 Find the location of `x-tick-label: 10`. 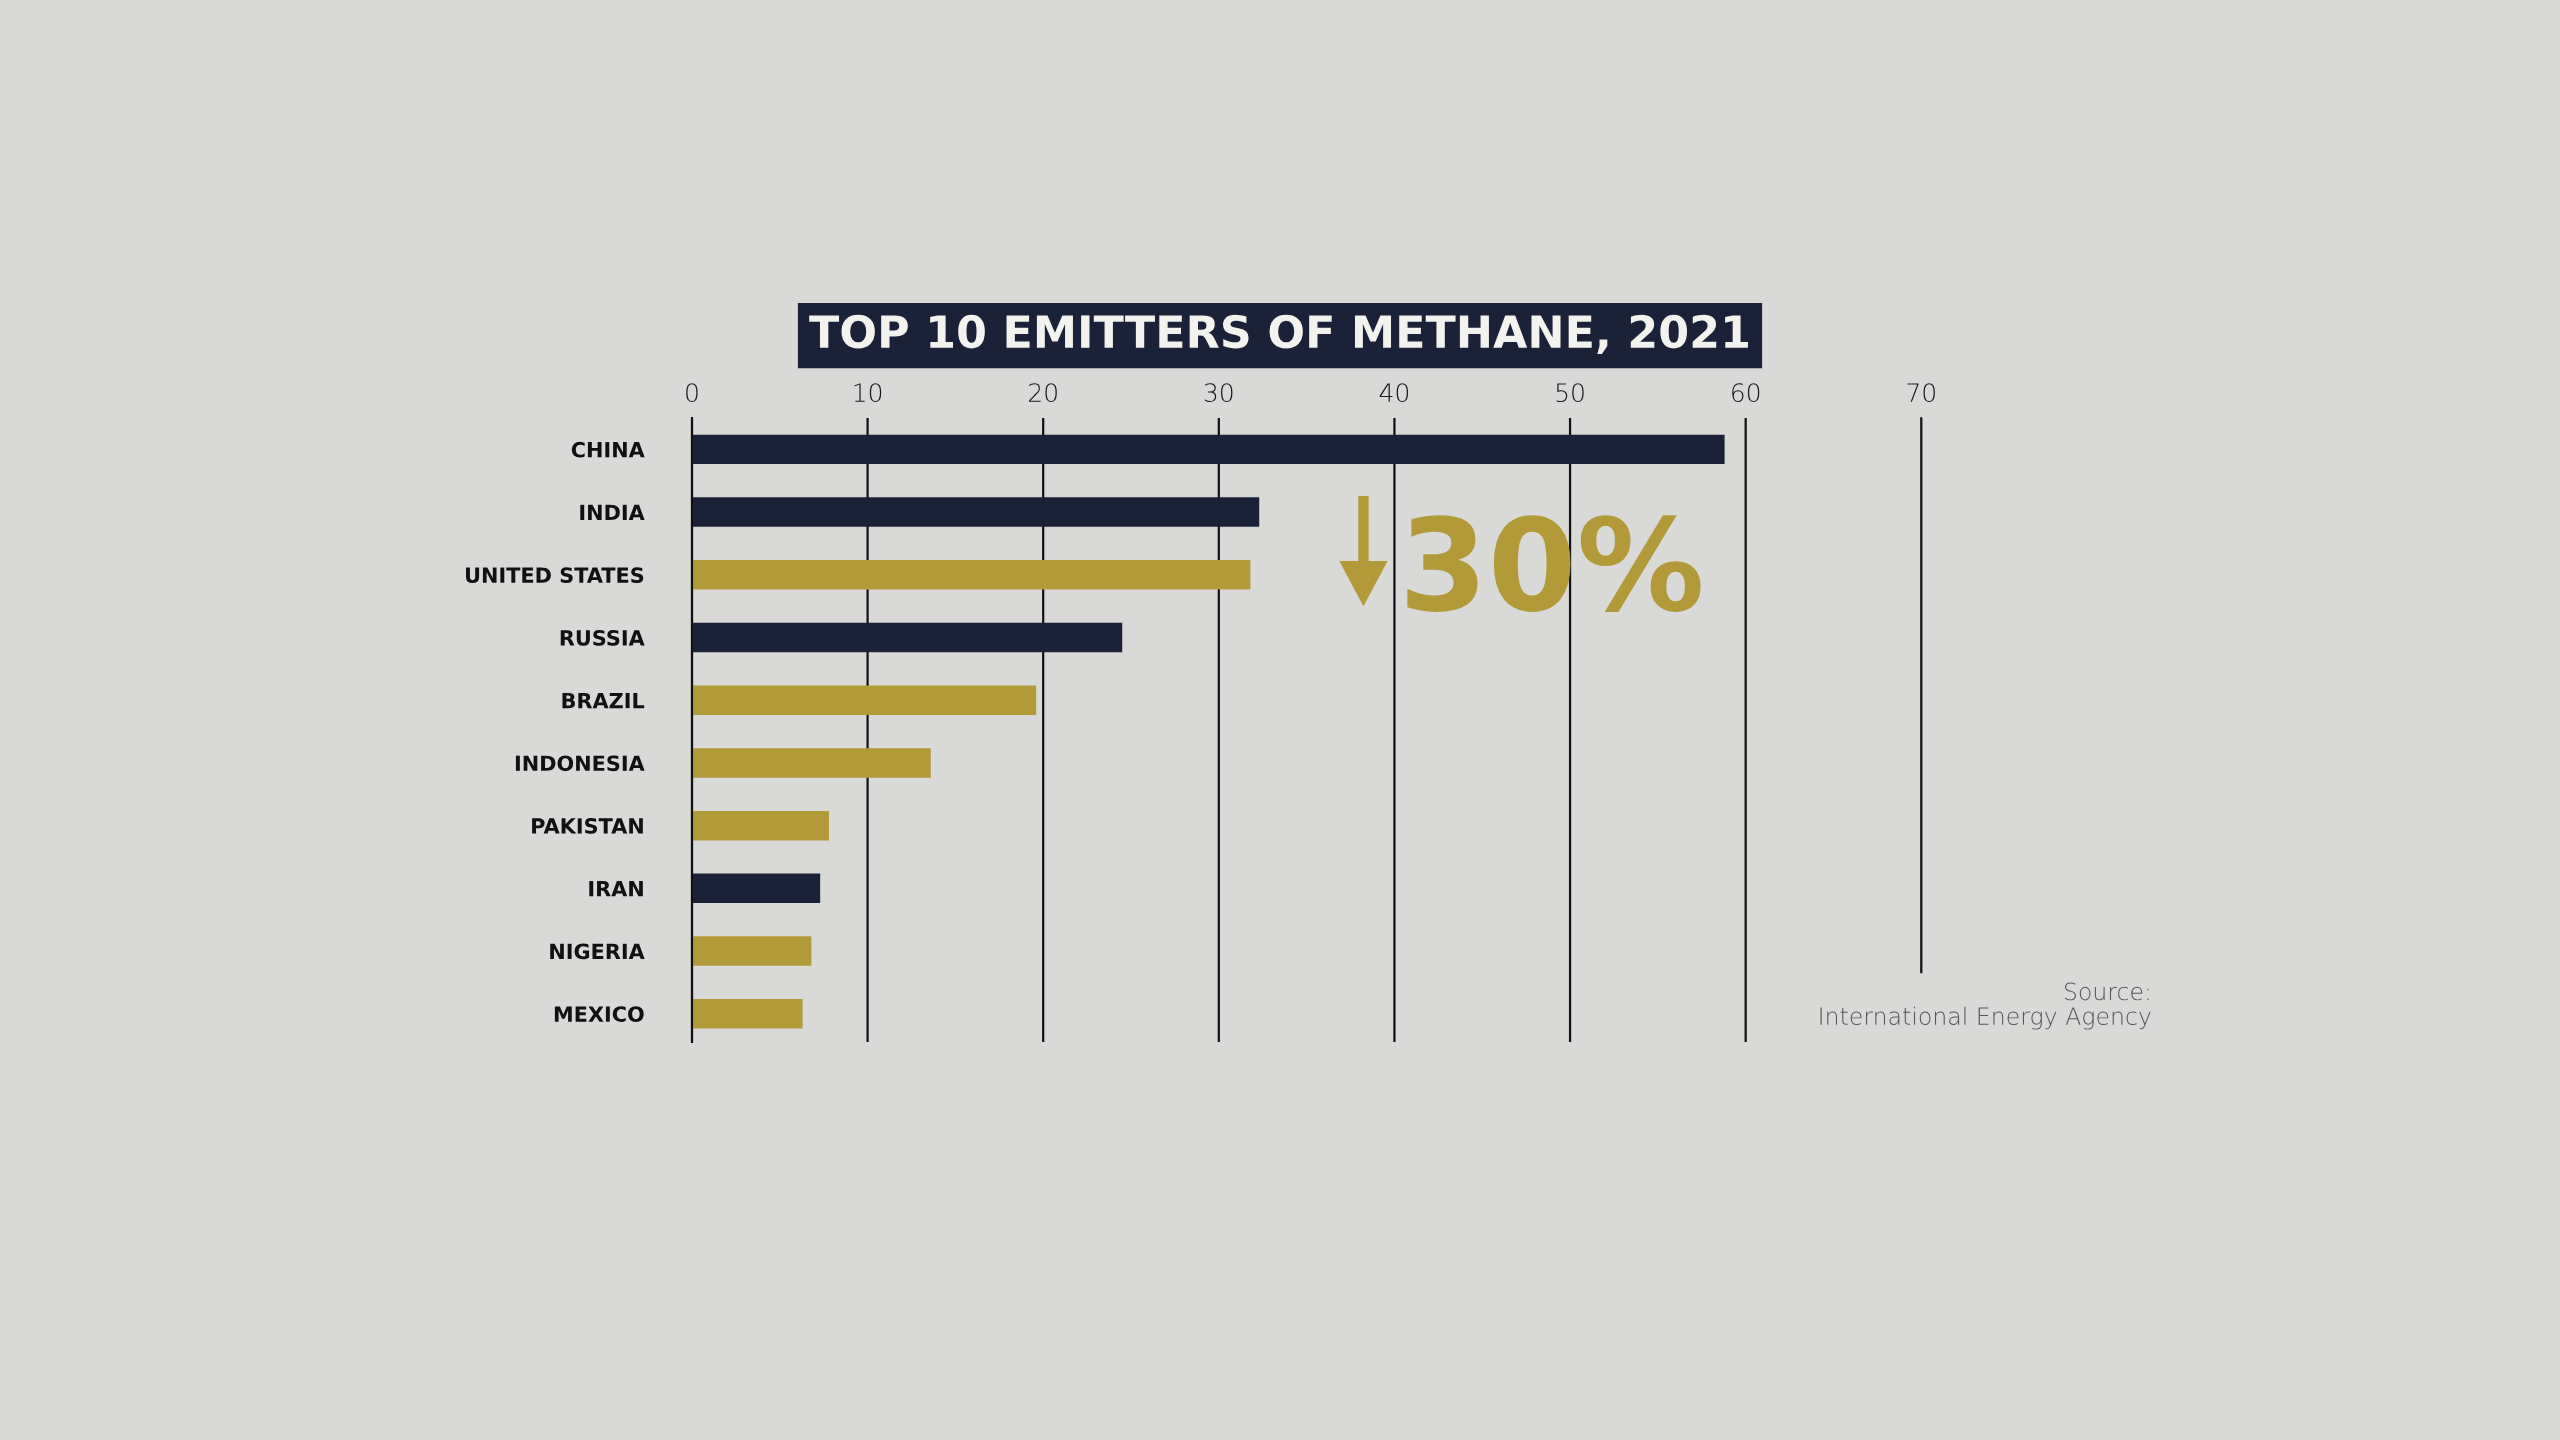

x-tick-label: 10 is located at coordinates (868, 393).